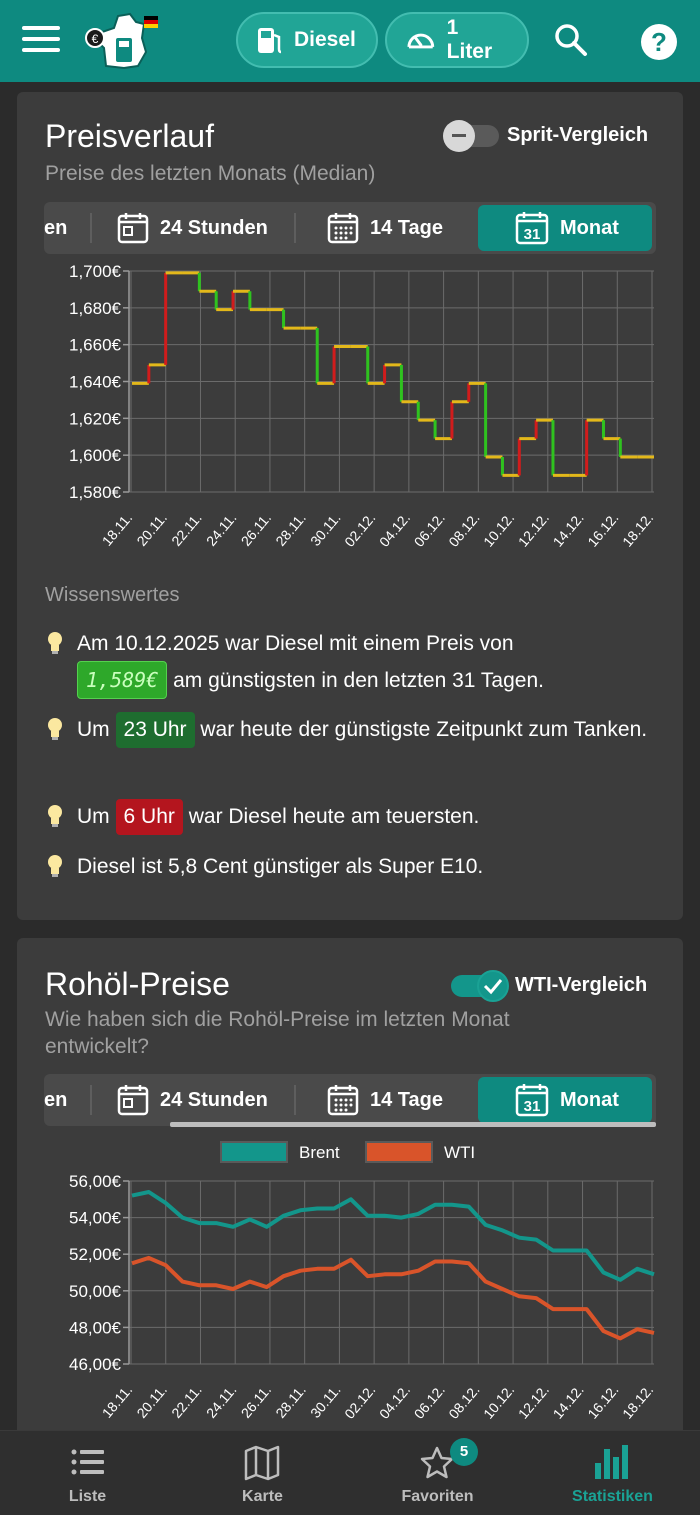 This screenshot has width=700, height=1515. What do you see at coordinates (571, 40) in the screenshot?
I see `search-icon` at bounding box center [571, 40].